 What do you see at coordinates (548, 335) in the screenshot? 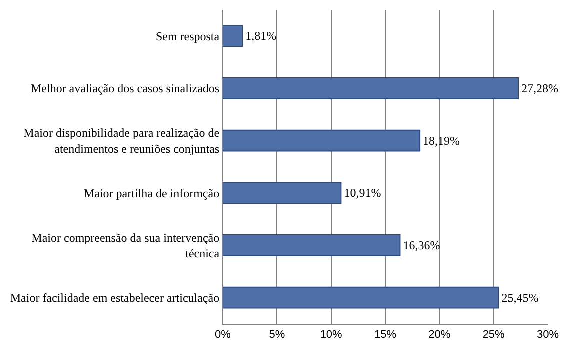
I see `x-tick-label: 30%` at bounding box center [548, 335].